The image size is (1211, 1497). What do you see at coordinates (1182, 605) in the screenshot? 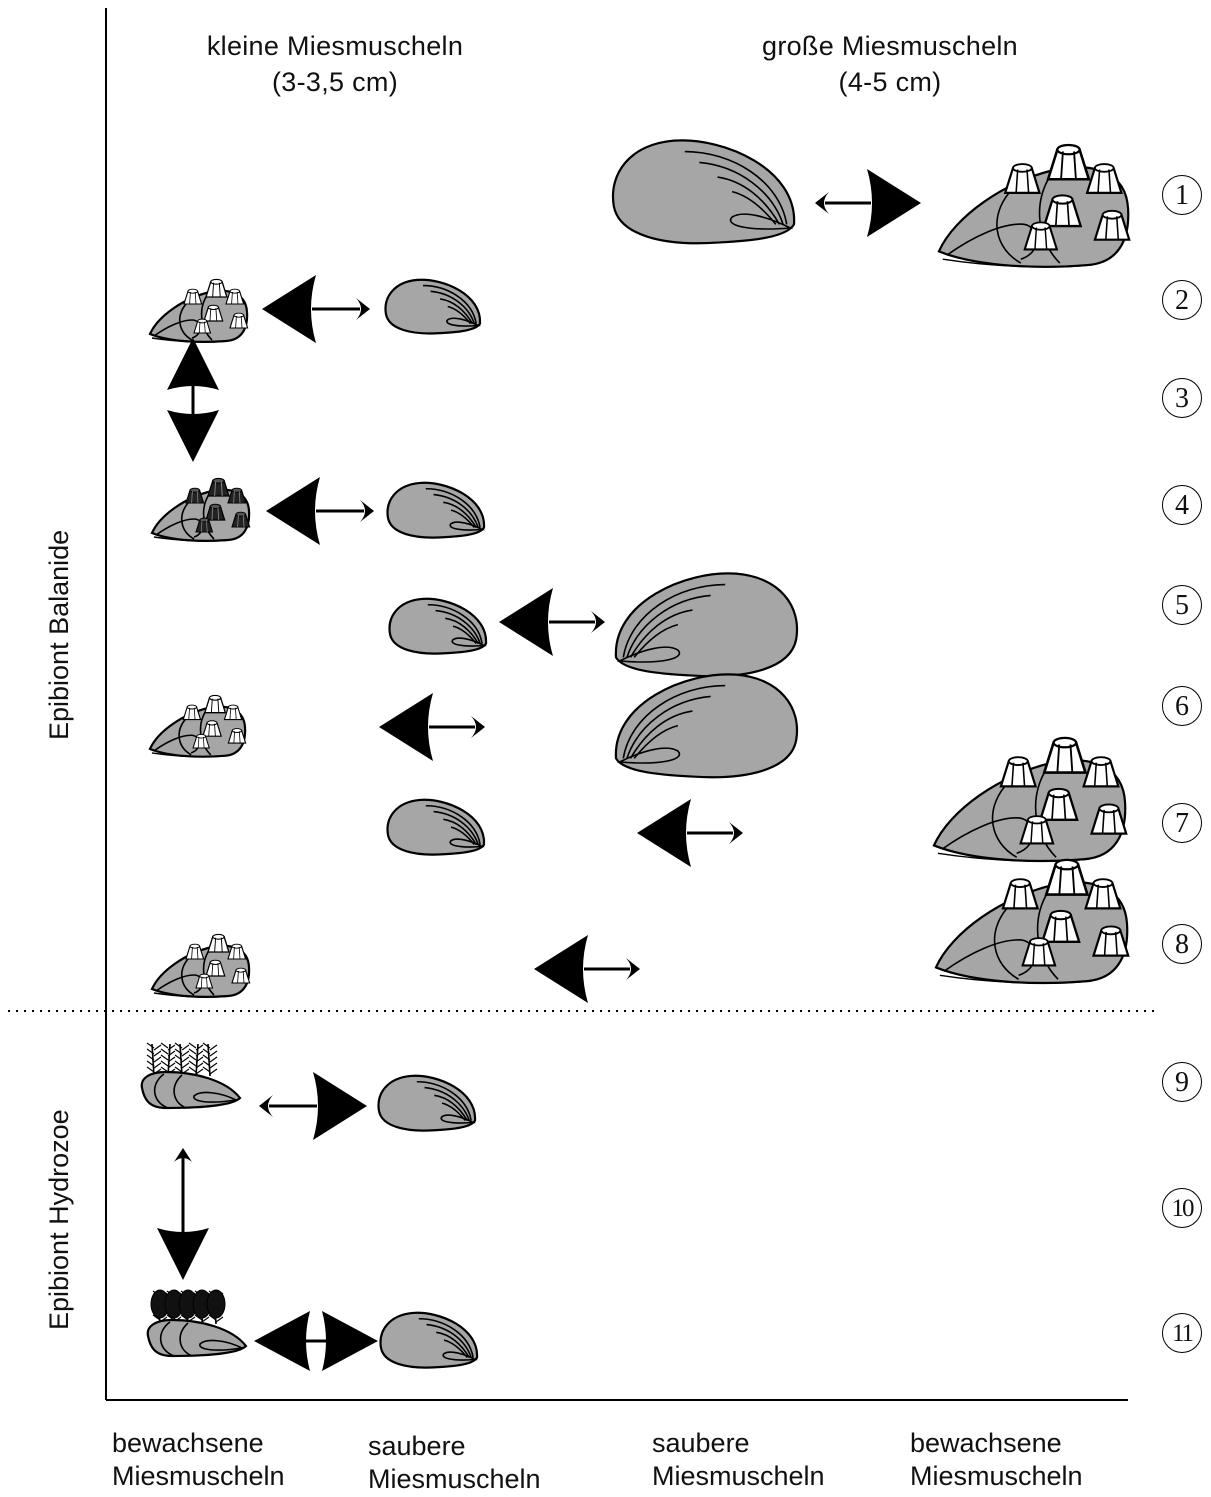
I see `row-number-5: 5` at bounding box center [1182, 605].